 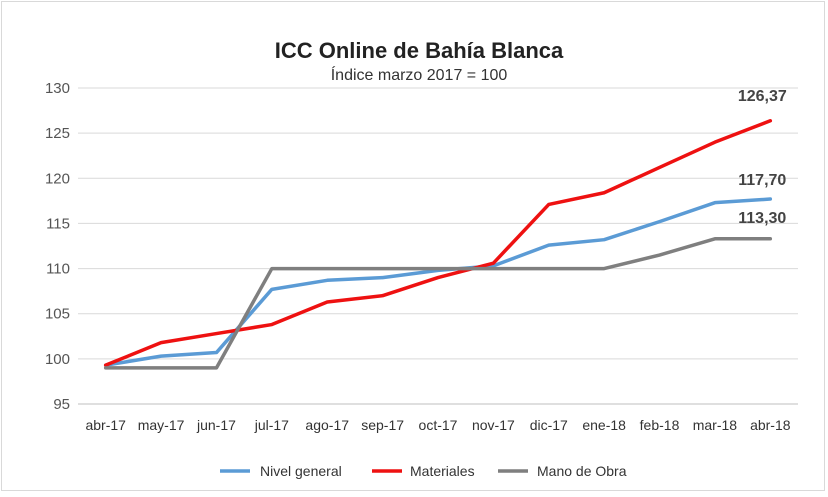 What do you see at coordinates (216, 425) in the screenshot?
I see `x-tick-label: jun-17` at bounding box center [216, 425].